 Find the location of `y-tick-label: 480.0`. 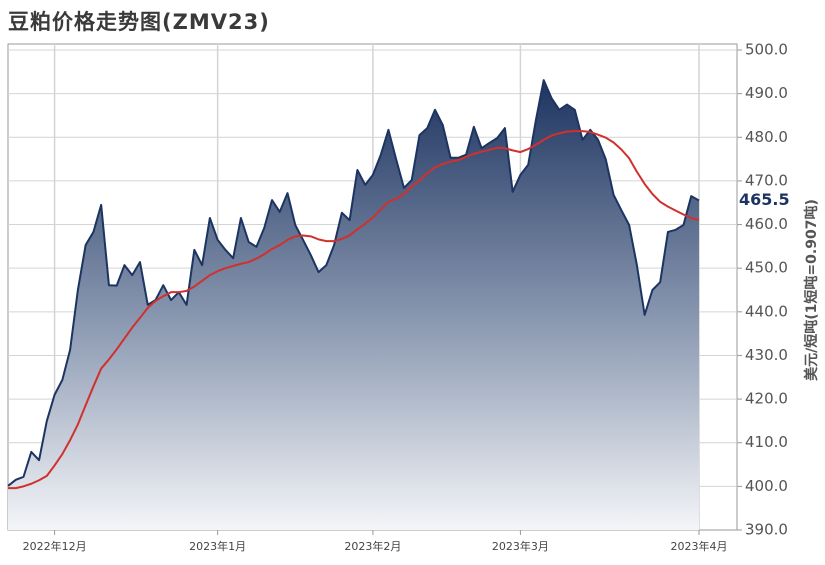

y-tick-label: 480.0 is located at coordinates (766, 137).